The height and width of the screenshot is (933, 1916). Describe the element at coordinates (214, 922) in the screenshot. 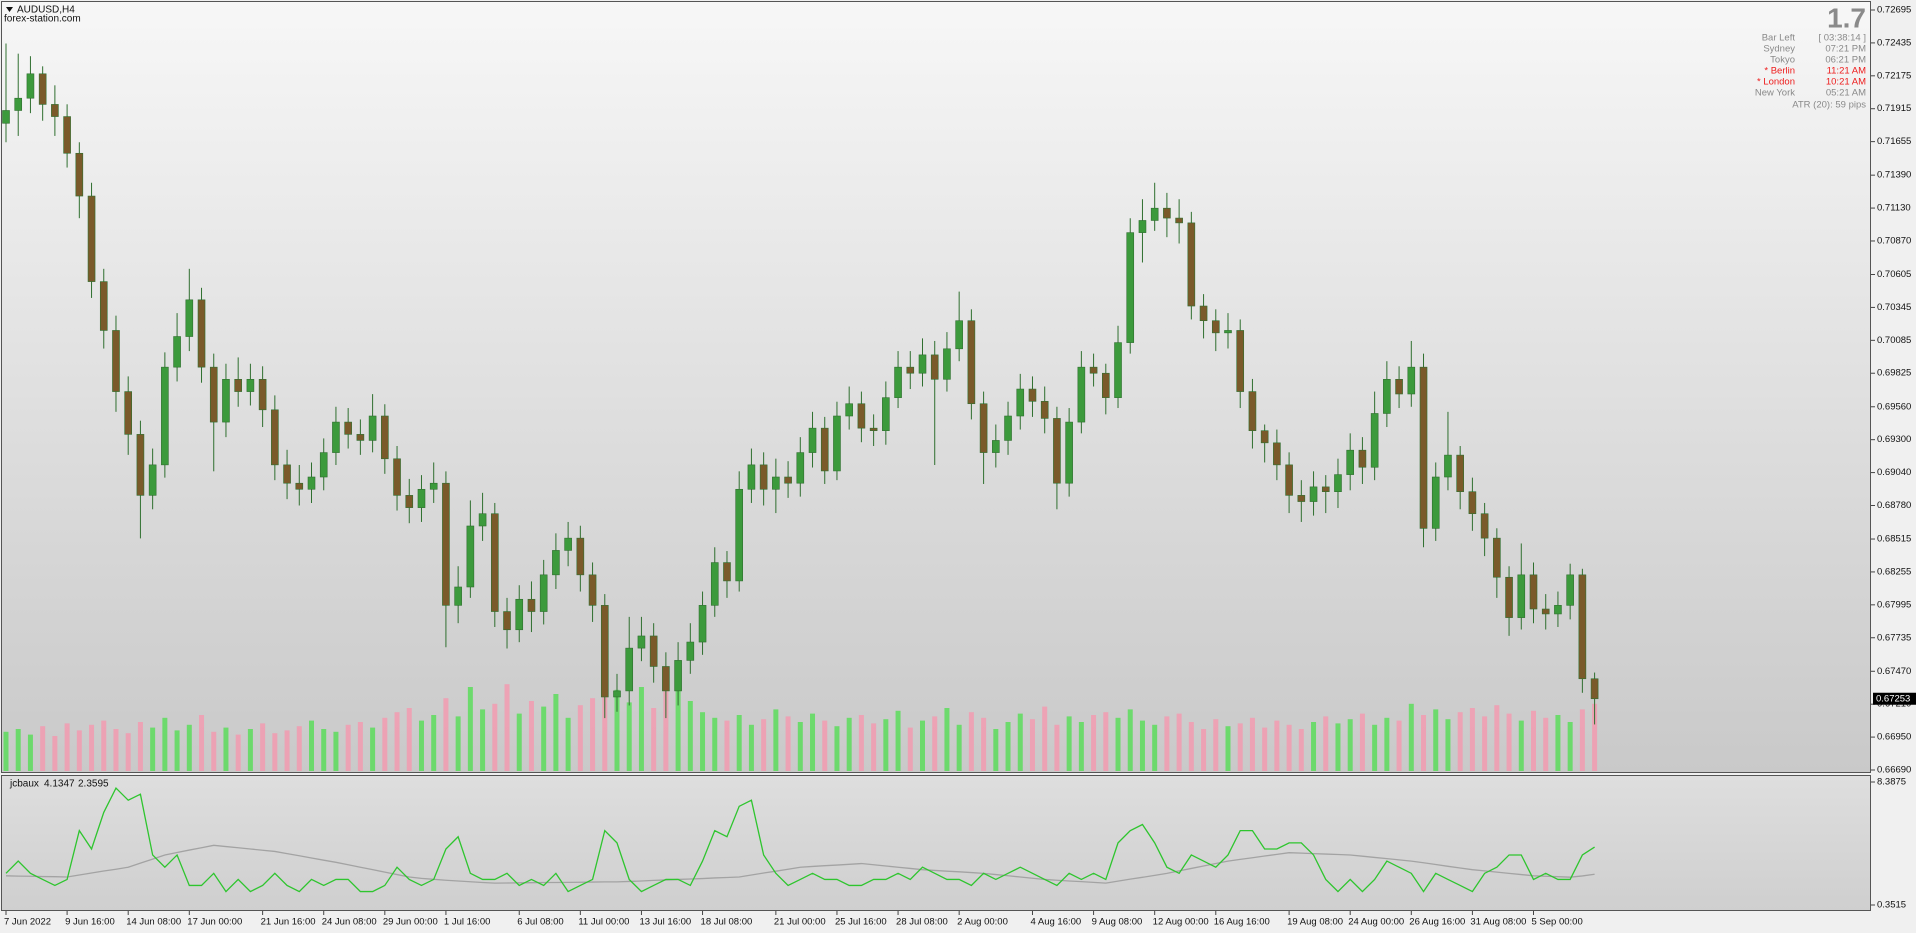

I see `x-tick-label: 17 Jun 00:00` at that location.